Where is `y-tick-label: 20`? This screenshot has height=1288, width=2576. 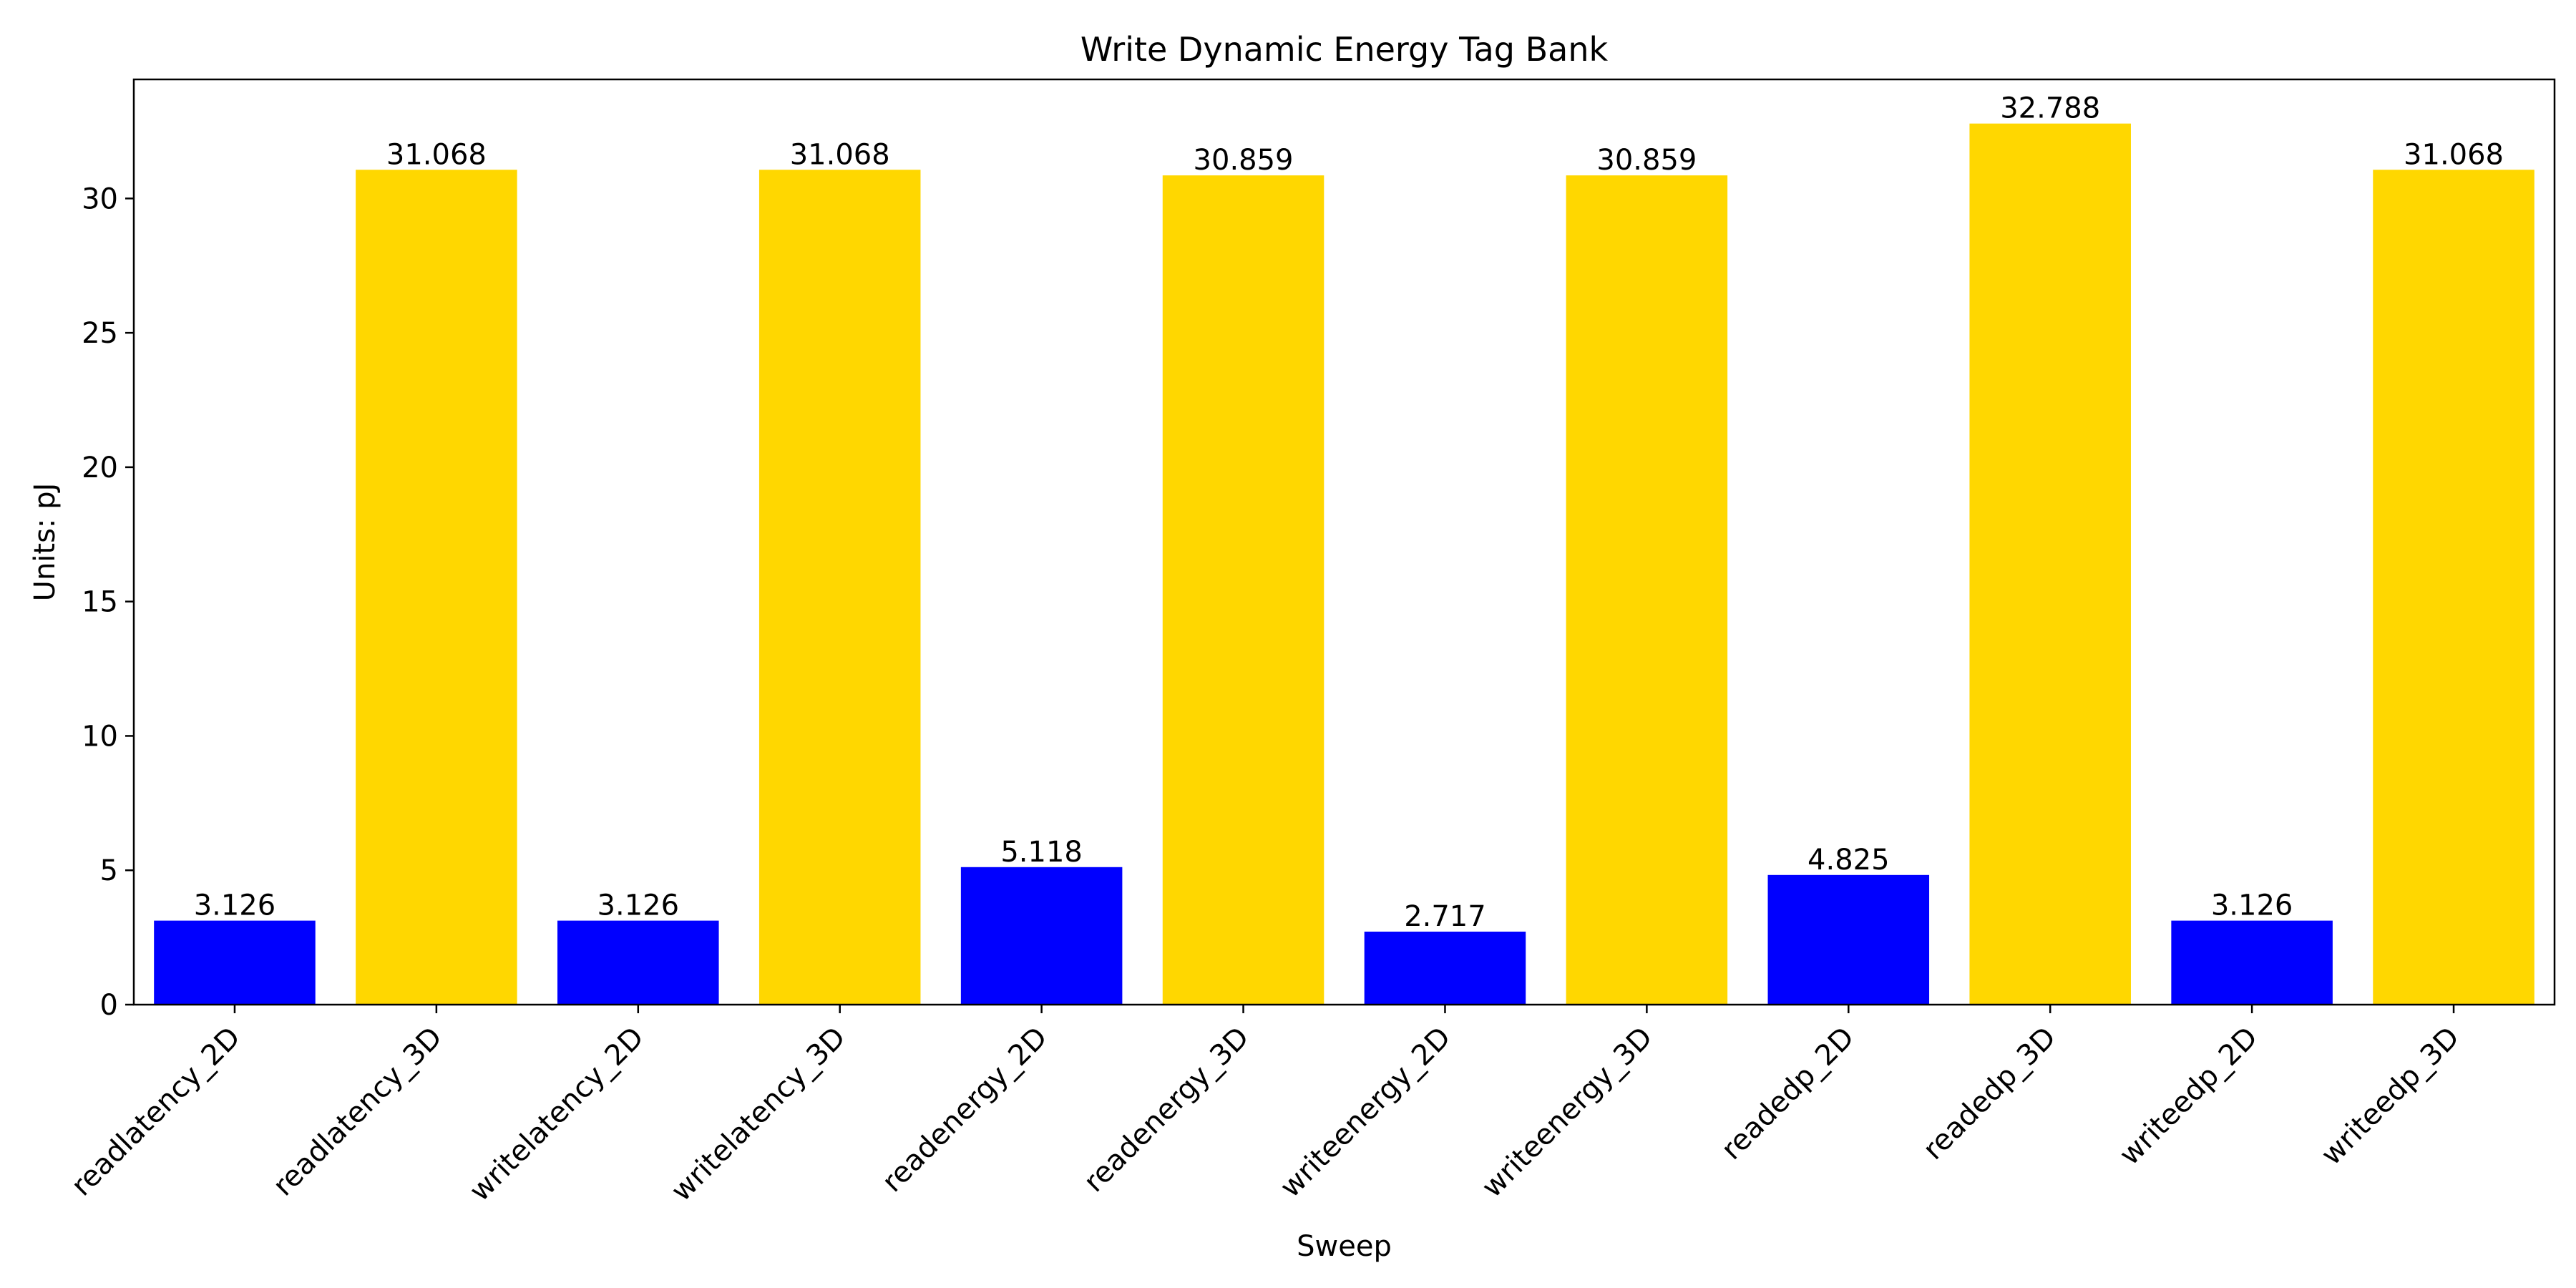
y-tick-label: 20 is located at coordinates (100, 468).